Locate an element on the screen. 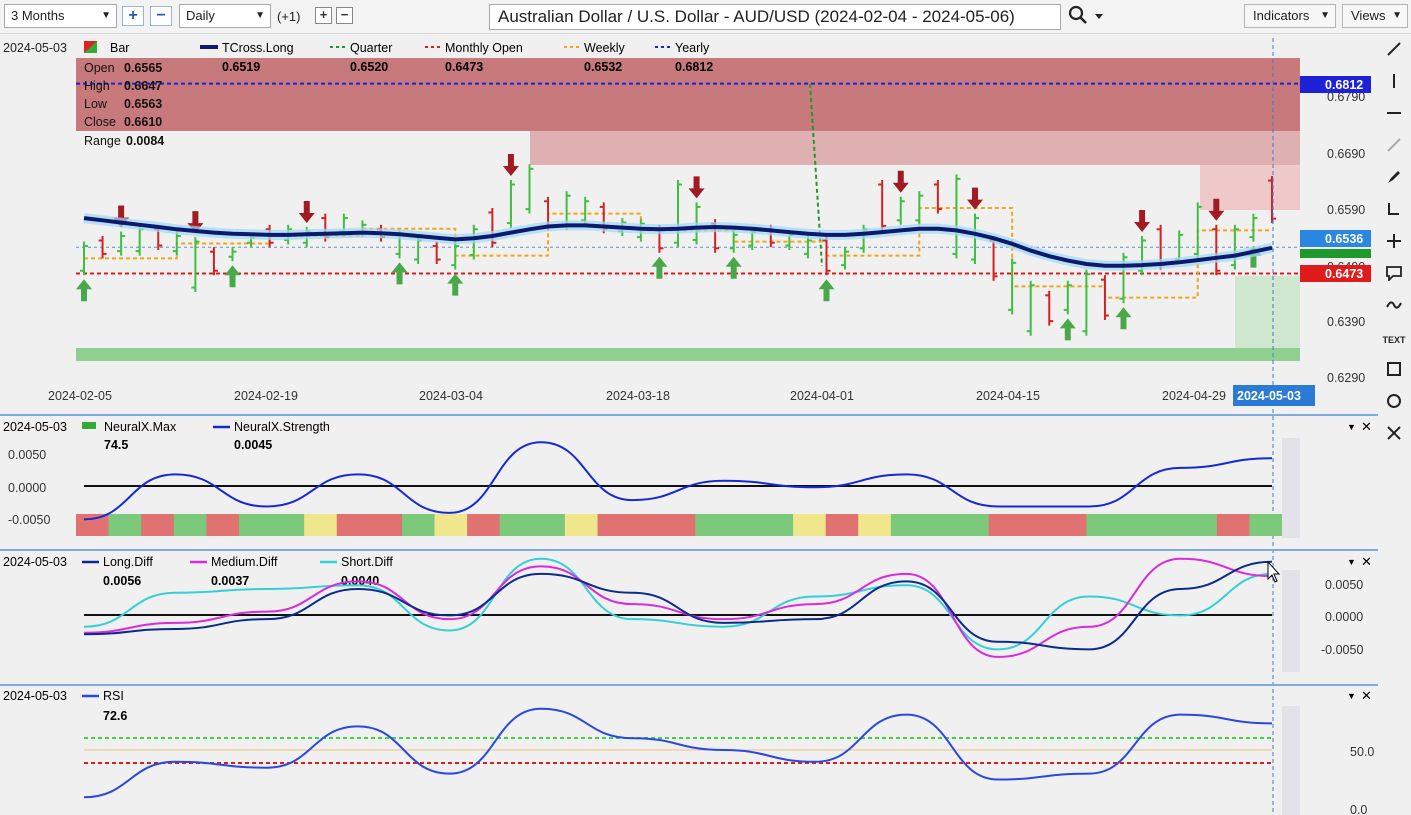 This screenshot has height=815, width=1411. search-icon is located at coordinates (1088, 18).